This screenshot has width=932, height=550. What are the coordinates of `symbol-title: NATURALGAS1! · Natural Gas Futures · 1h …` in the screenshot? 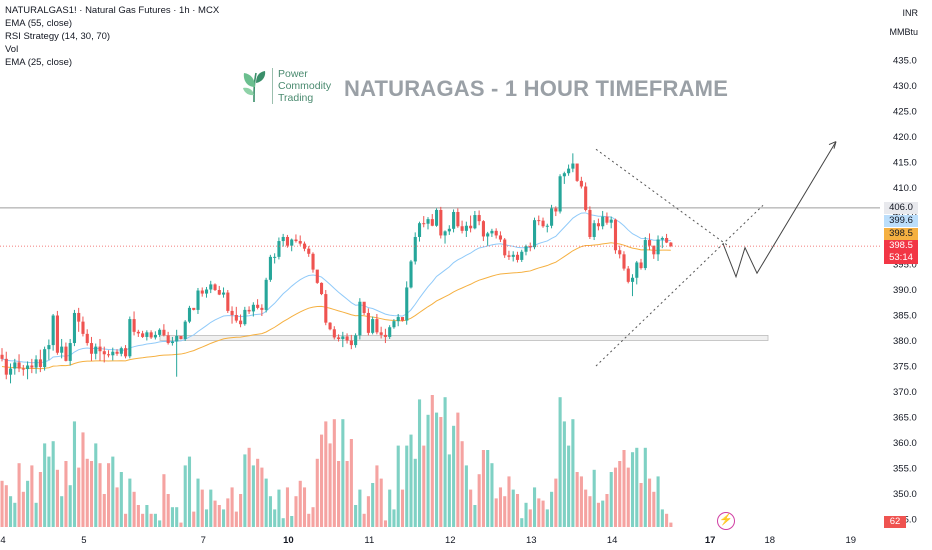 It's located at (112, 10).